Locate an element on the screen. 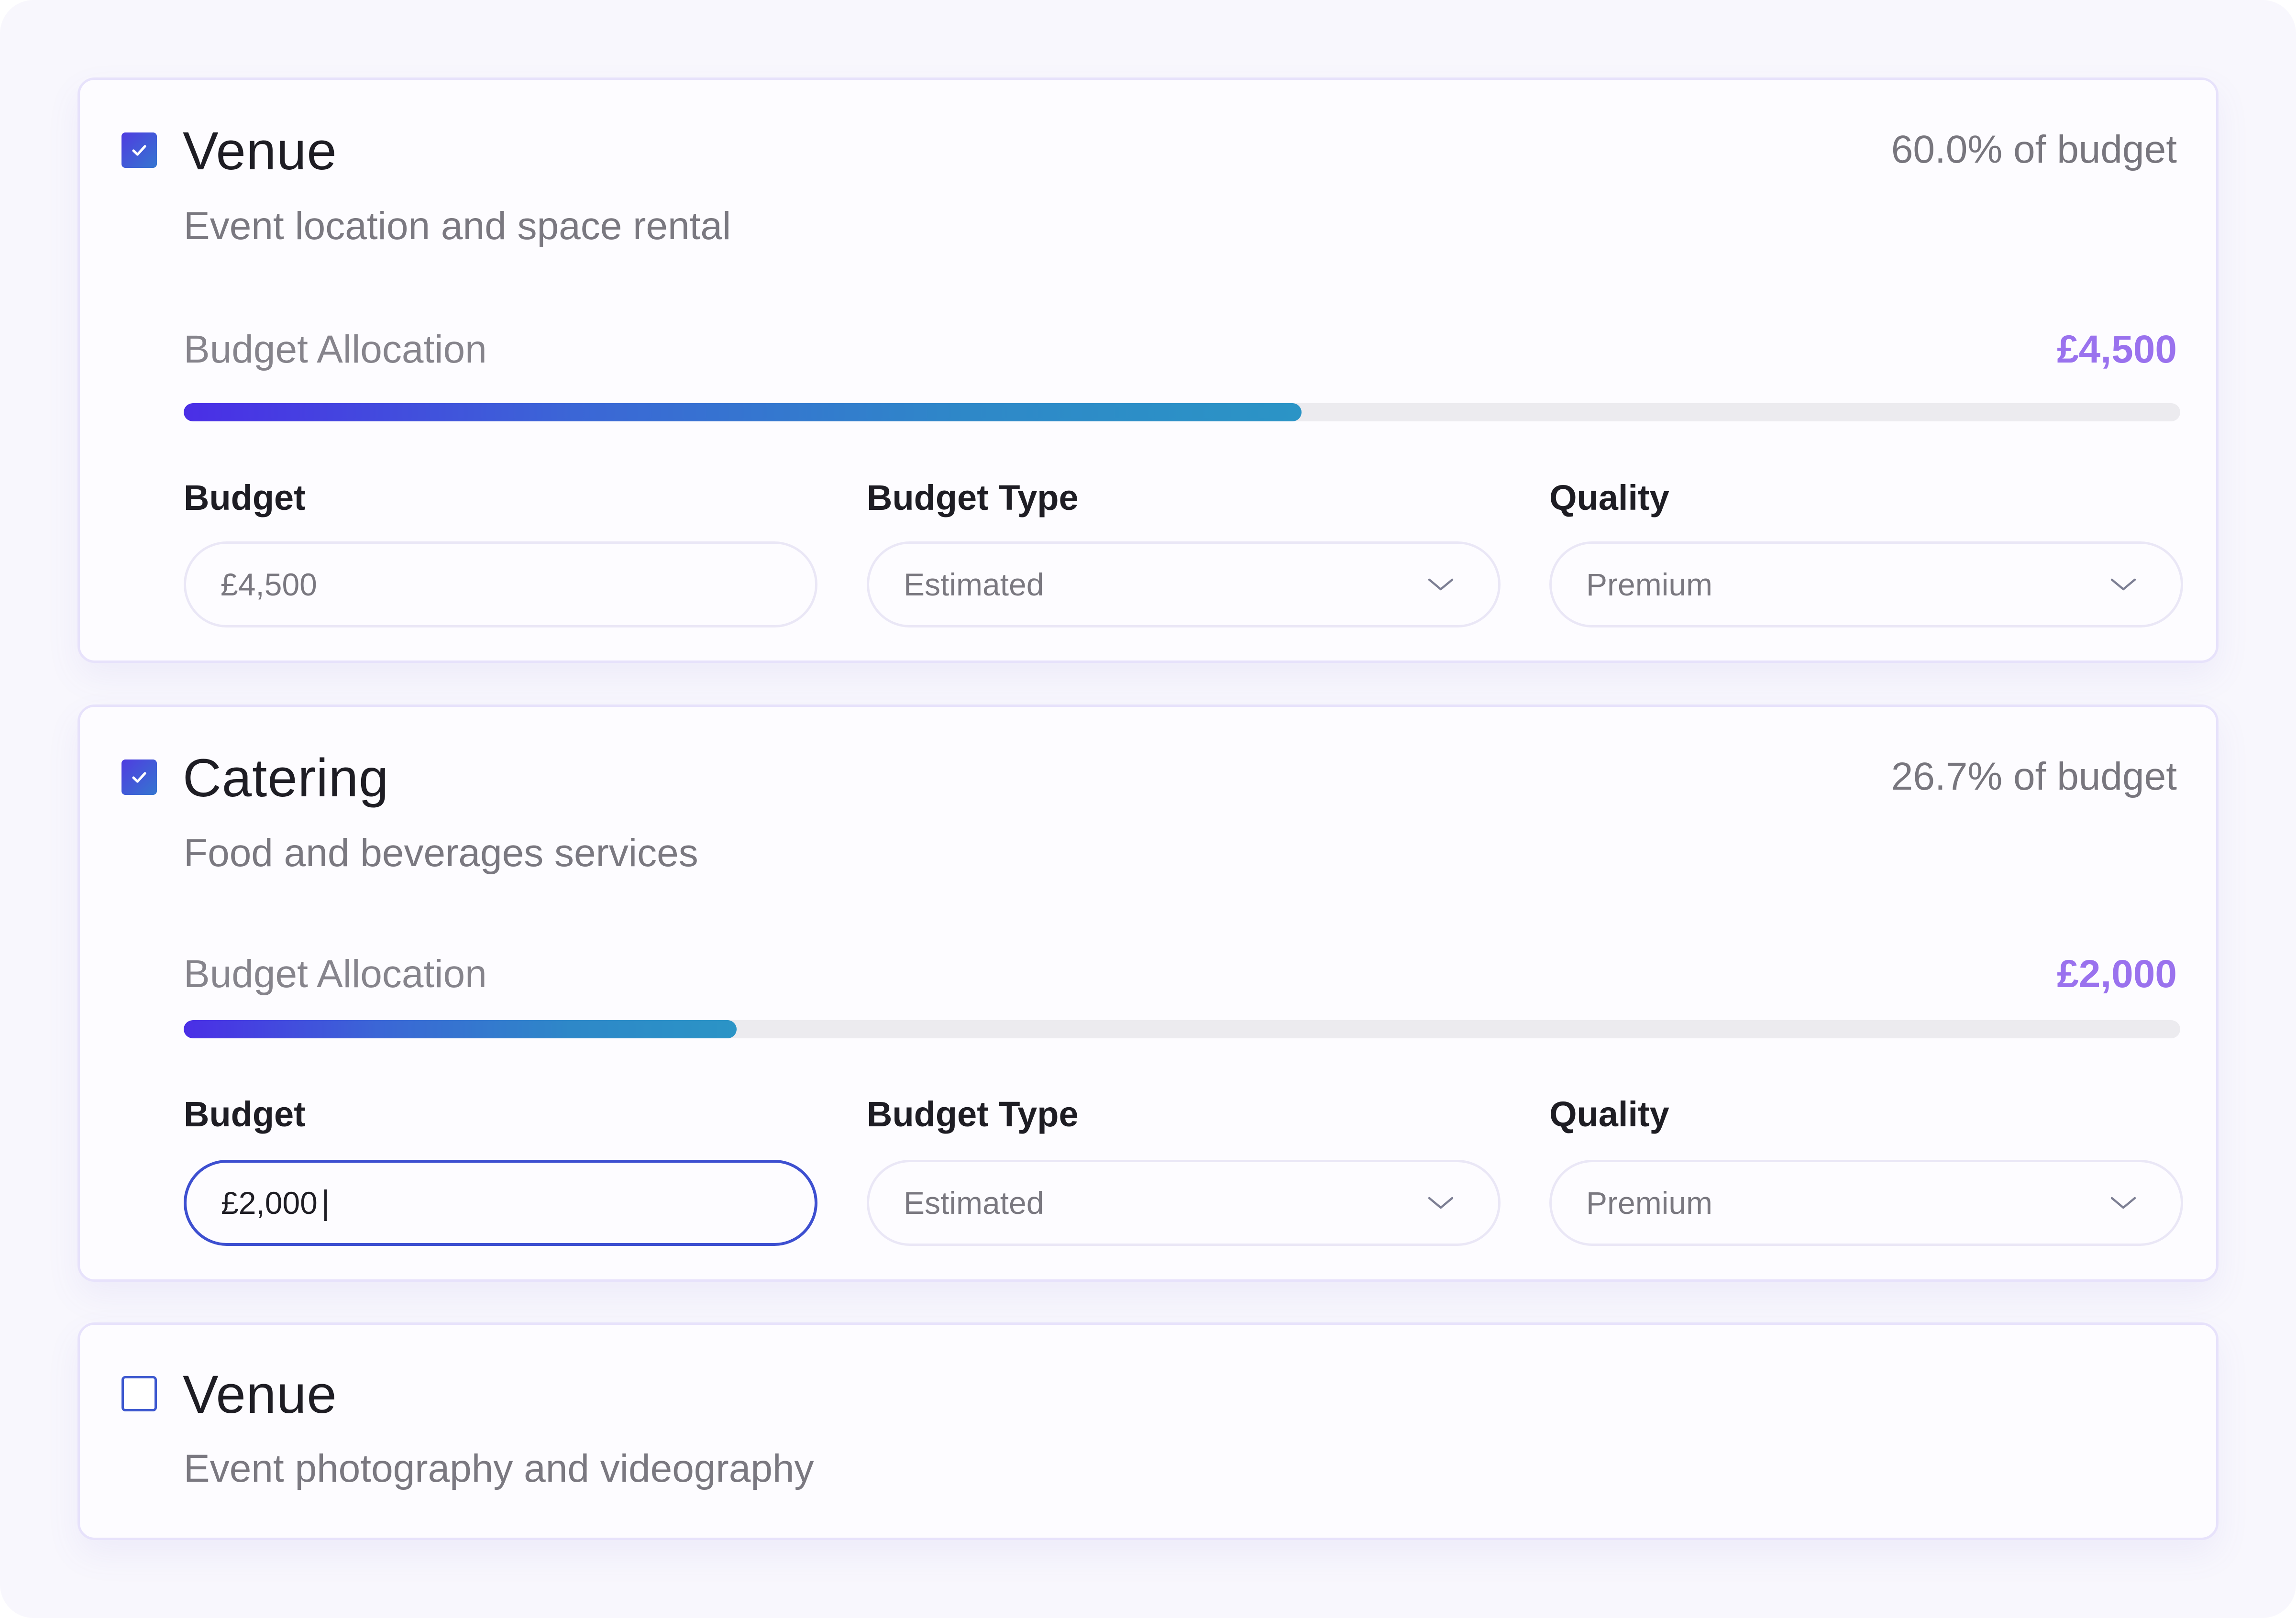  budget-item-card: Venue Event photography and videography is located at coordinates (1148, 1431).